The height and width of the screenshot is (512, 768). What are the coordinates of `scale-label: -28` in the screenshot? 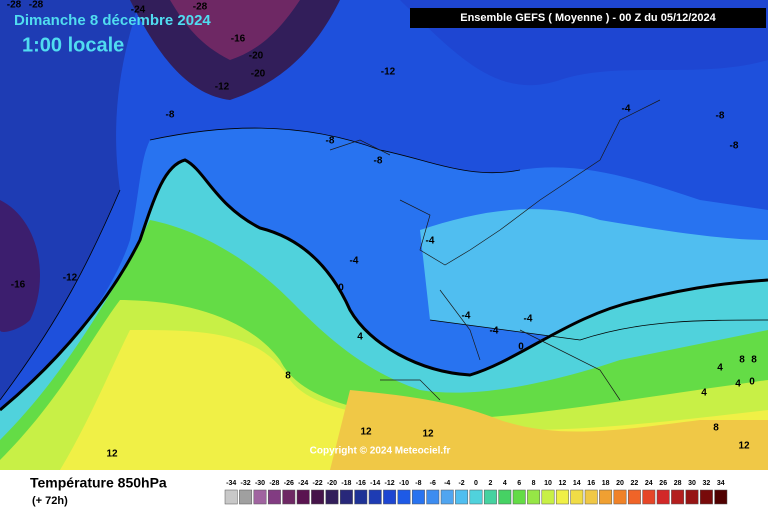 It's located at (274, 483).